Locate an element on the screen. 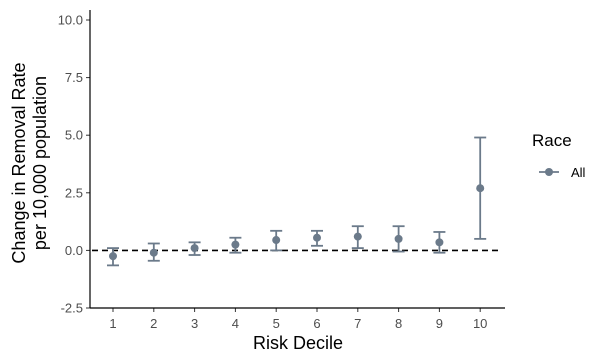  y-axis-label-line-1: Change in Removal Rate is located at coordinates (19, 162).